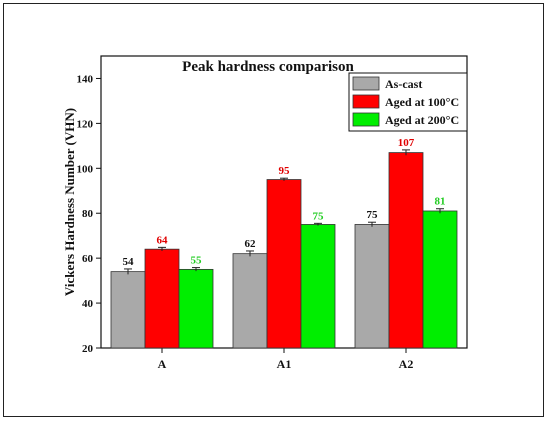 The height and width of the screenshot is (423, 550). Describe the element at coordinates (88, 259) in the screenshot. I see `y-tick-label: 60` at that location.